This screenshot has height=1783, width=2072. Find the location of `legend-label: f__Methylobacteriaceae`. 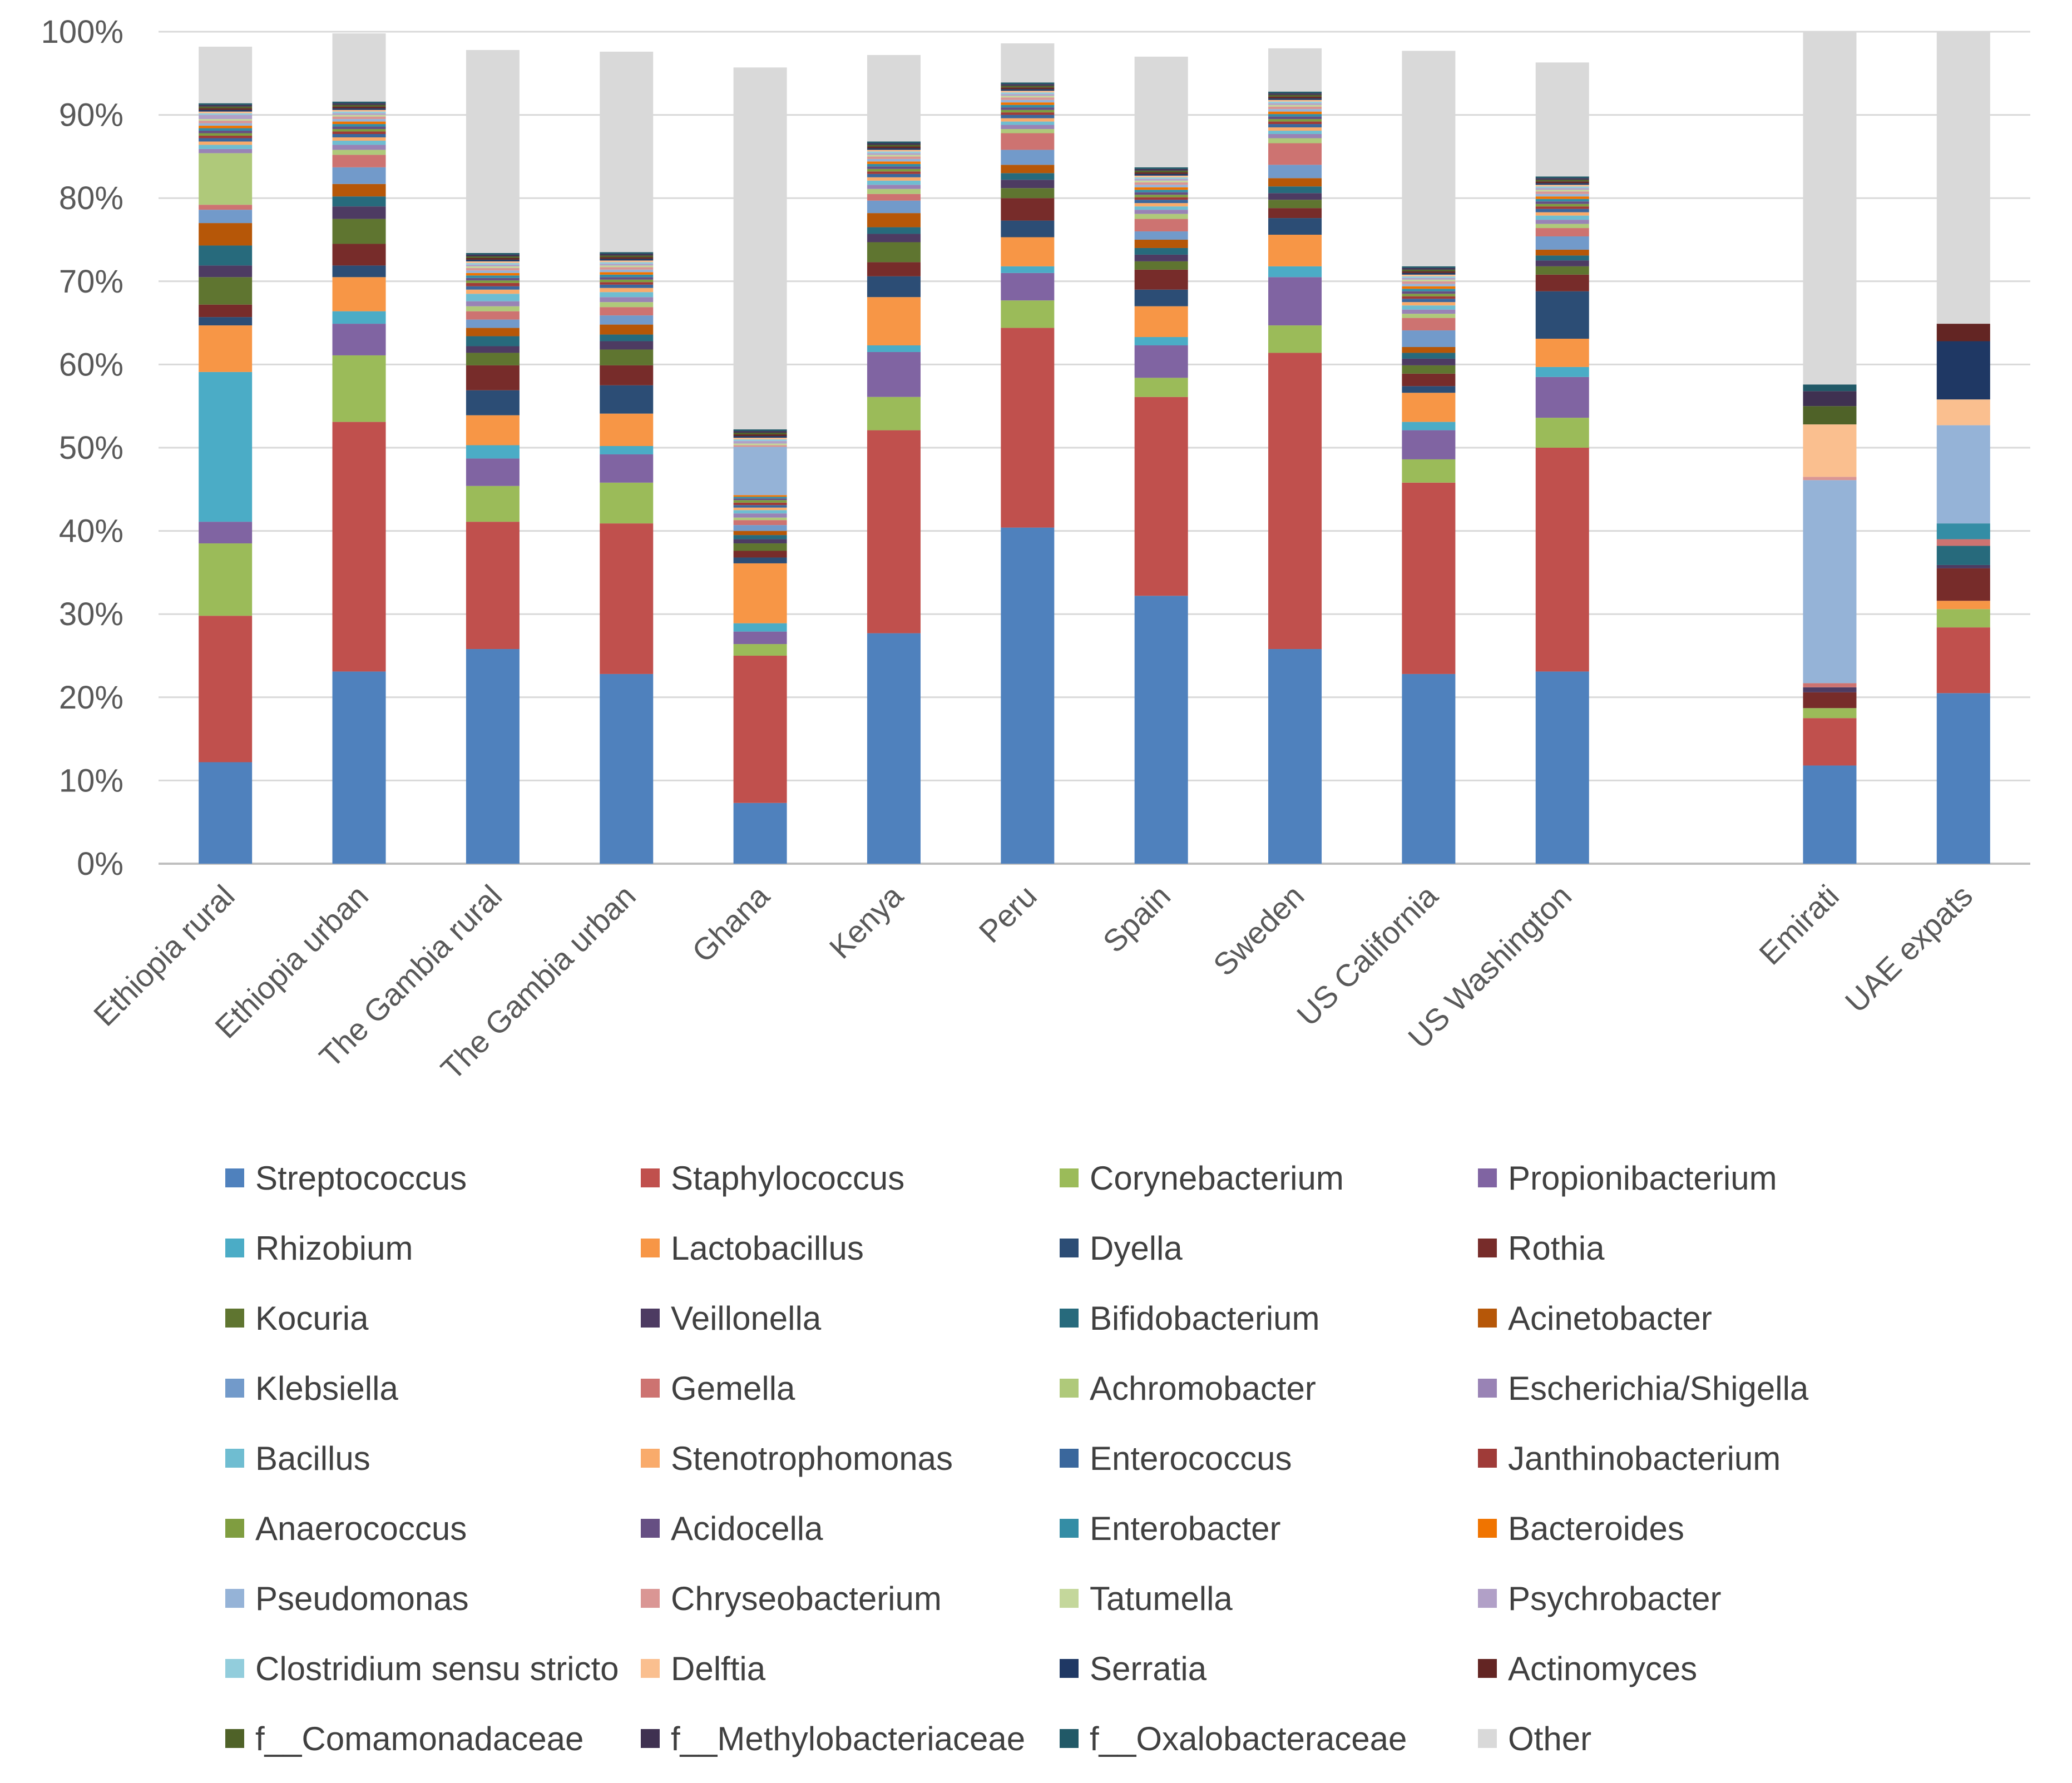

legend-label: f__Methylobacteriaceae is located at coordinates (848, 1738).